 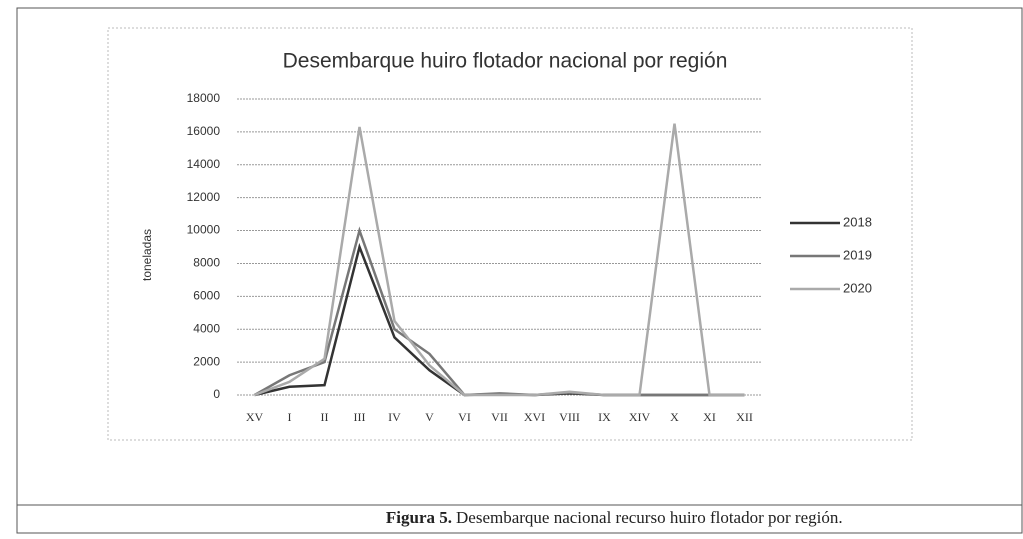 I want to click on y-tick-label: 10000, so click(x=204, y=230).